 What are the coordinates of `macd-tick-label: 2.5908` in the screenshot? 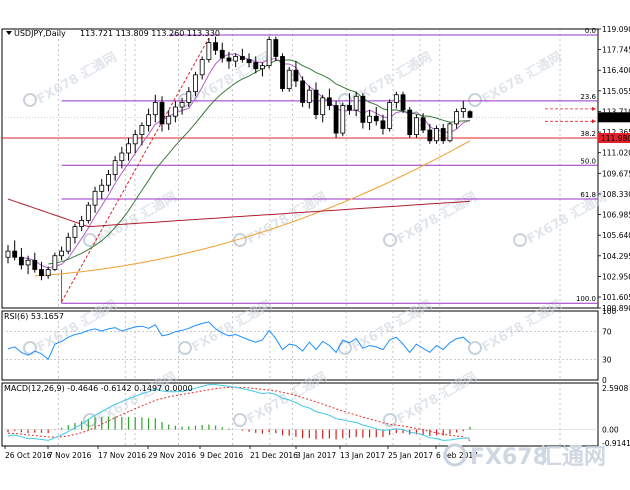 It's located at (615, 388).